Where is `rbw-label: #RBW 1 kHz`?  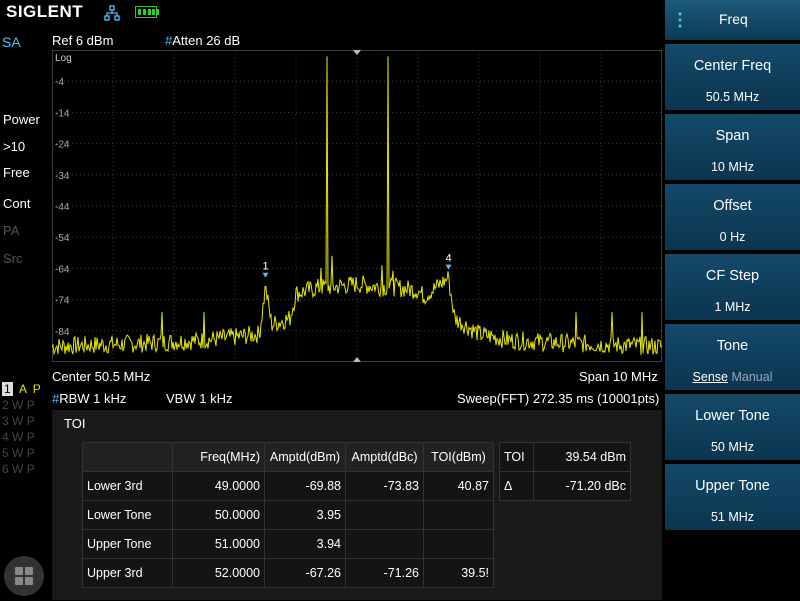
rbw-label: #RBW 1 kHz is located at coordinates (89, 398).